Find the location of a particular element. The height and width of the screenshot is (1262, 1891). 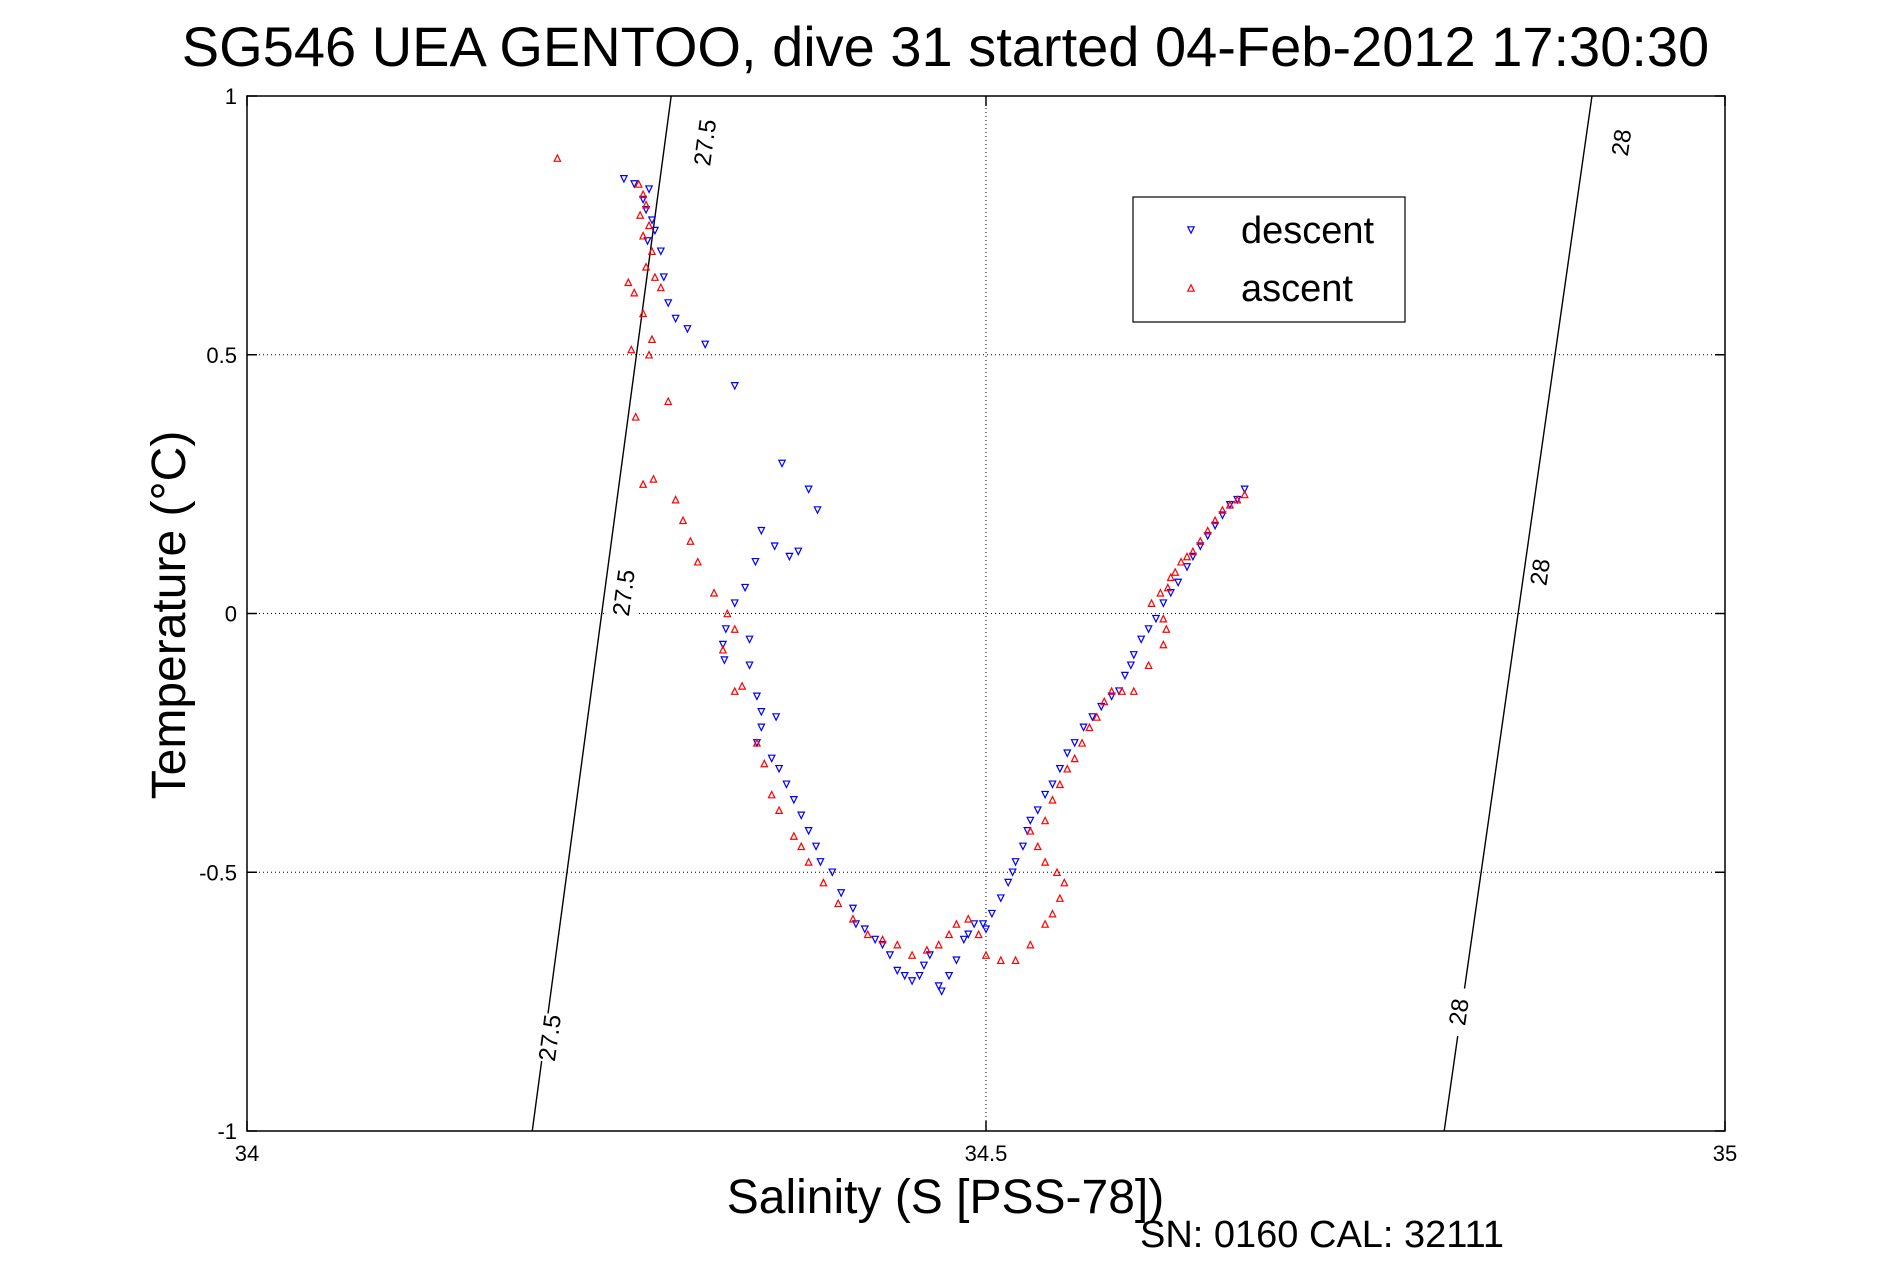

legend-box is located at coordinates (1269, 259).